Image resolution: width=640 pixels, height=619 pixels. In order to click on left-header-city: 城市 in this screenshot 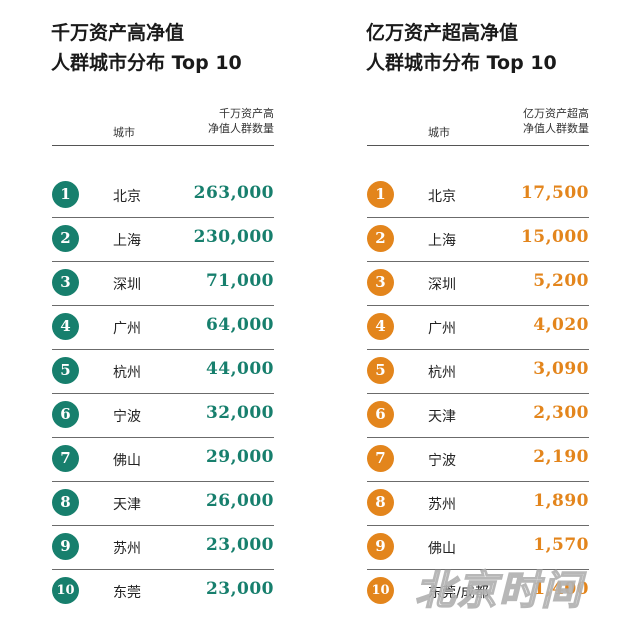, I will do `click(124, 132)`.